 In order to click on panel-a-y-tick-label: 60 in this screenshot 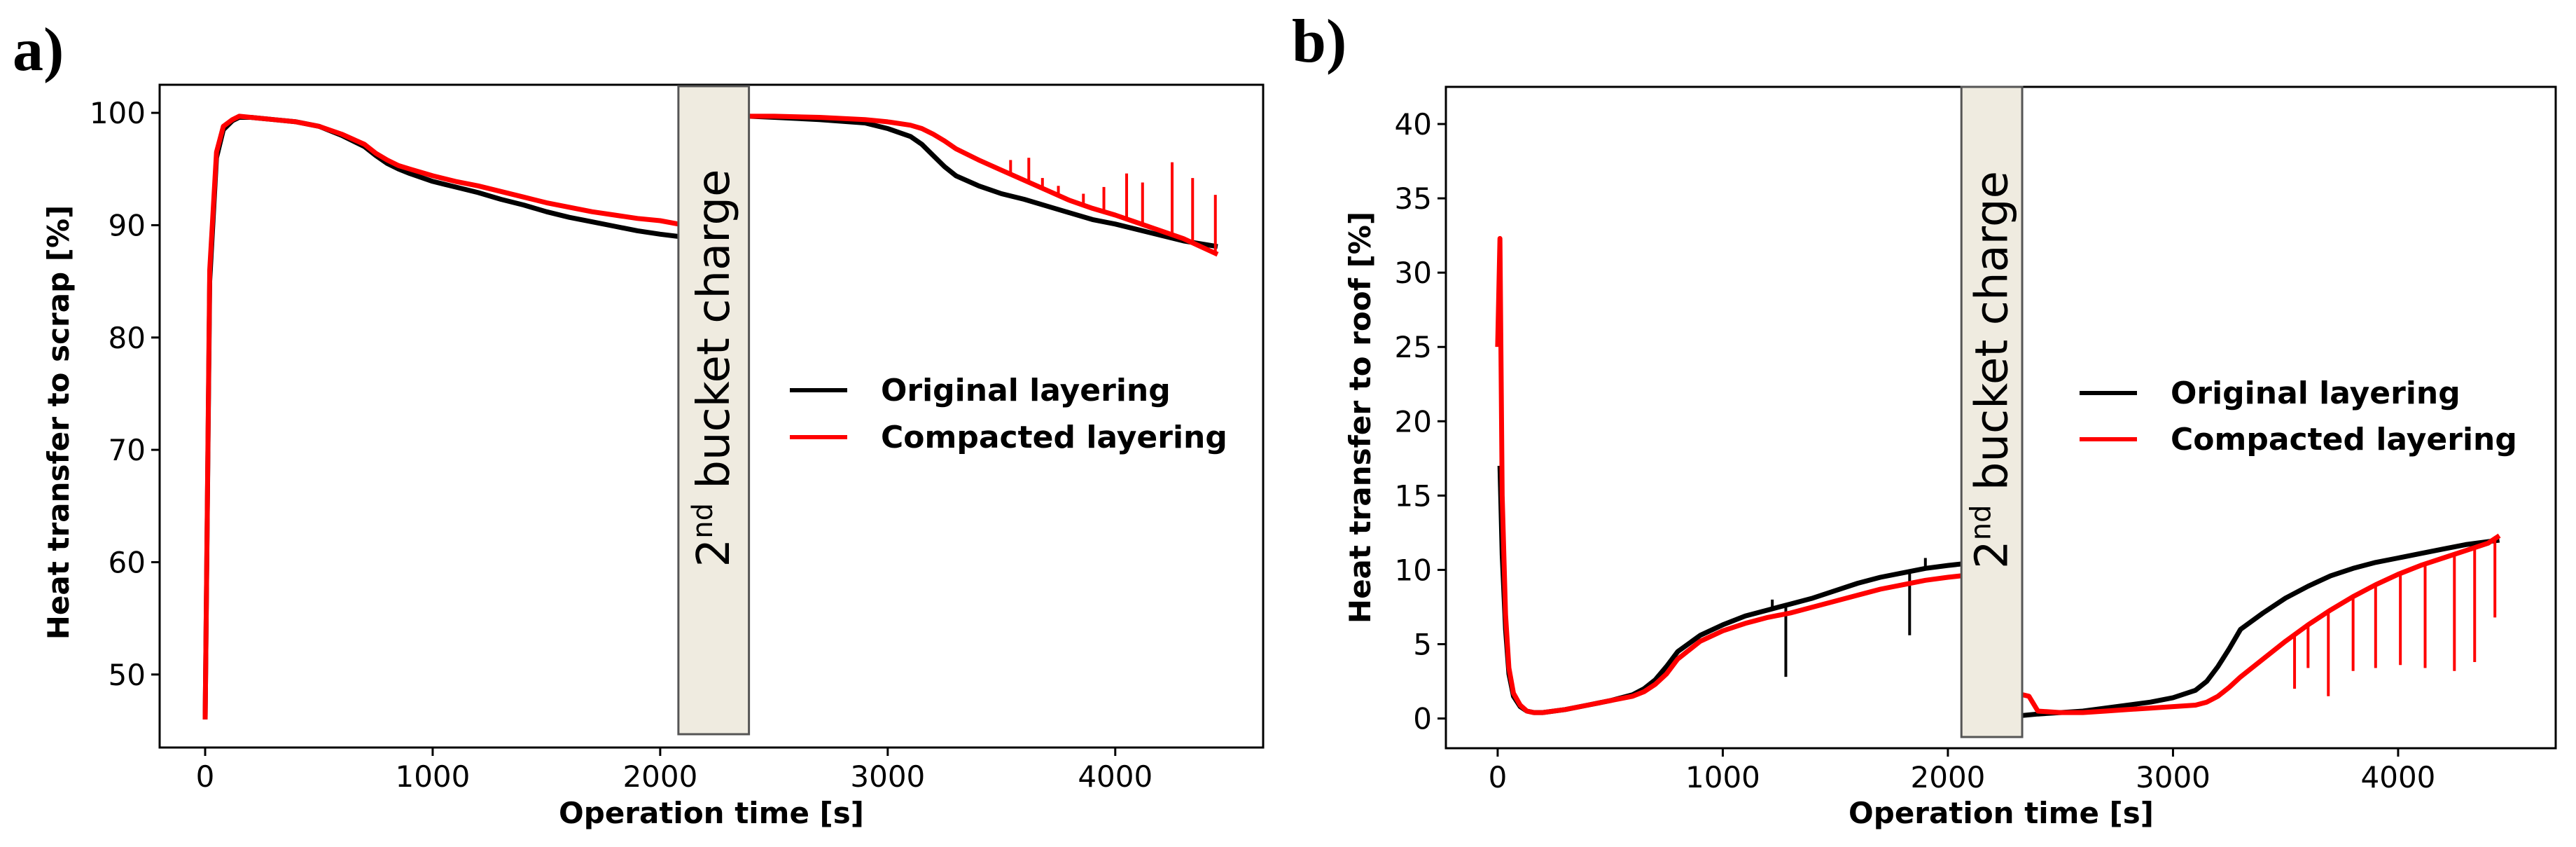, I will do `click(127, 562)`.